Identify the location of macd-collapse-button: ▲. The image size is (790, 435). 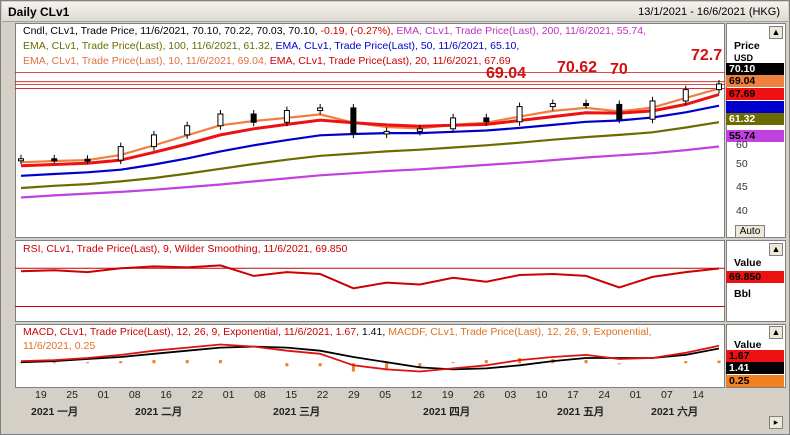
(776, 332).